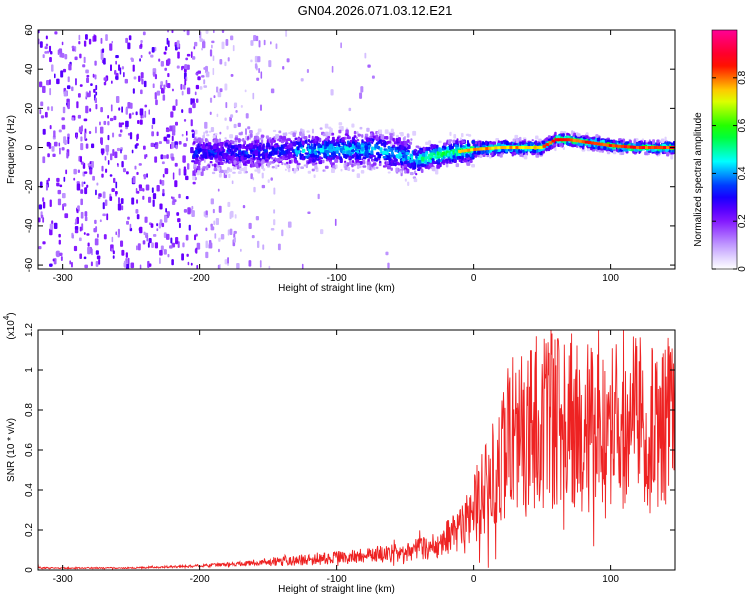 This screenshot has height=600, width=750. Describe the element at coordinates (29, 410) in the screenshot. I see `y-tick-label: 0.8` at that location.